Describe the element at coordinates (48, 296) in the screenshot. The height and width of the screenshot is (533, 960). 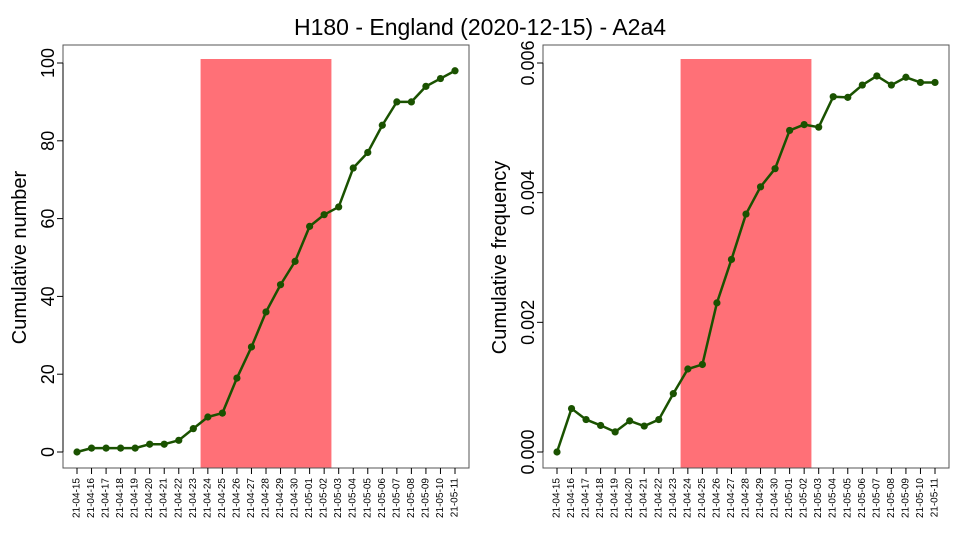
I see `left-y-tick-label: 40` at that location.